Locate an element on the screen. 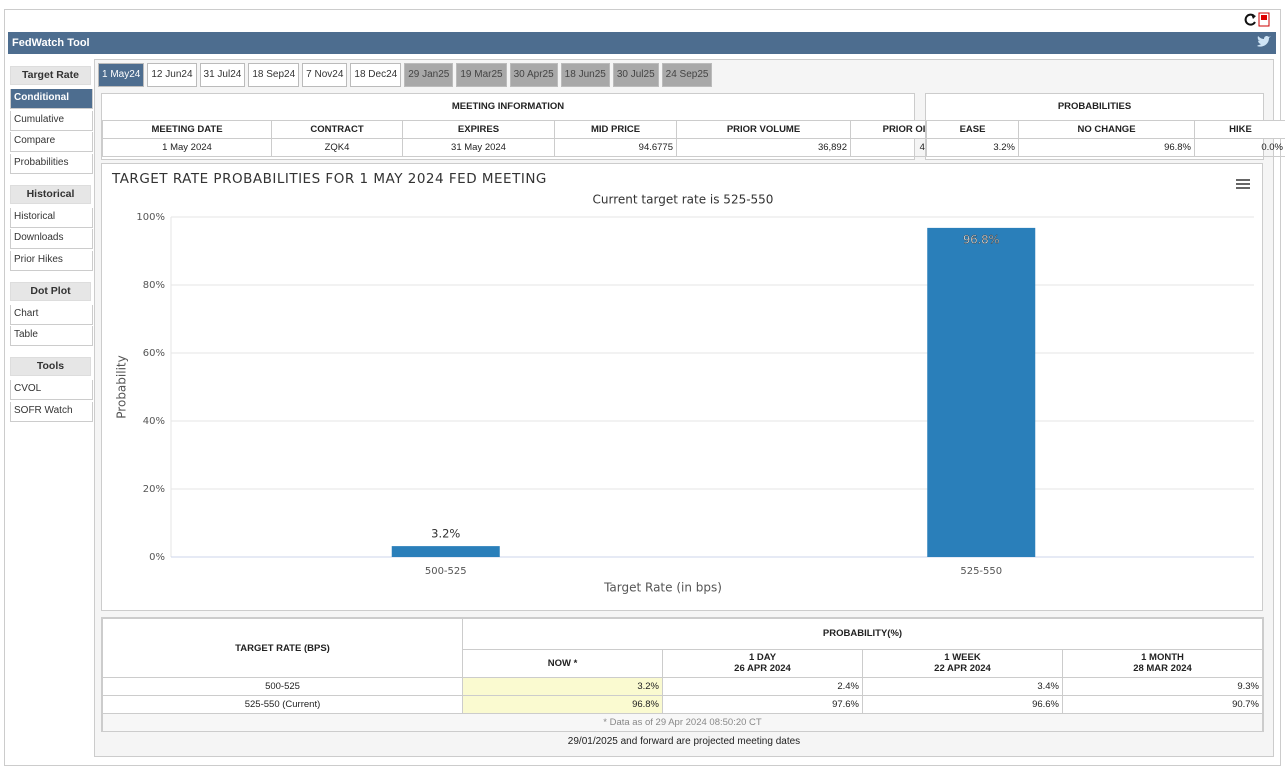  cell: 525-550 (Current) is located at coordinates (282, 704).